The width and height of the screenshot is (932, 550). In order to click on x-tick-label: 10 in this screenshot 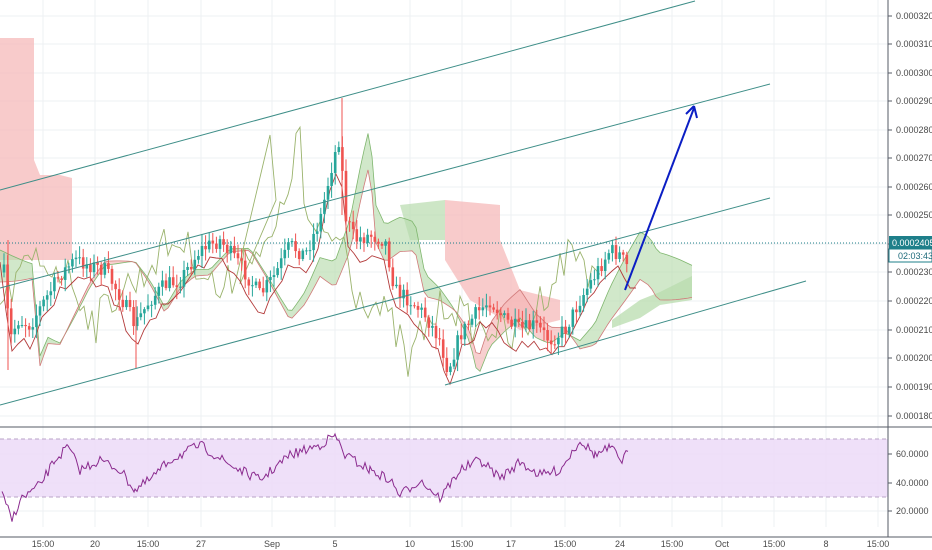, I will do `click(410, 544)`.